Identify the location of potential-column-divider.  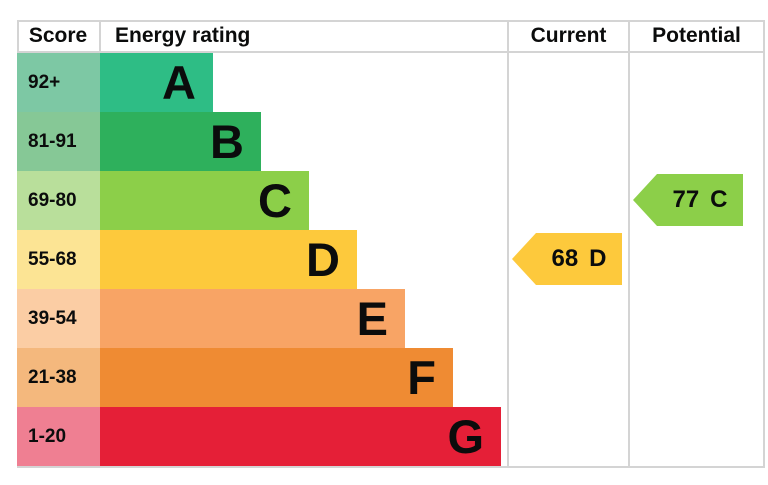
(629, 244).